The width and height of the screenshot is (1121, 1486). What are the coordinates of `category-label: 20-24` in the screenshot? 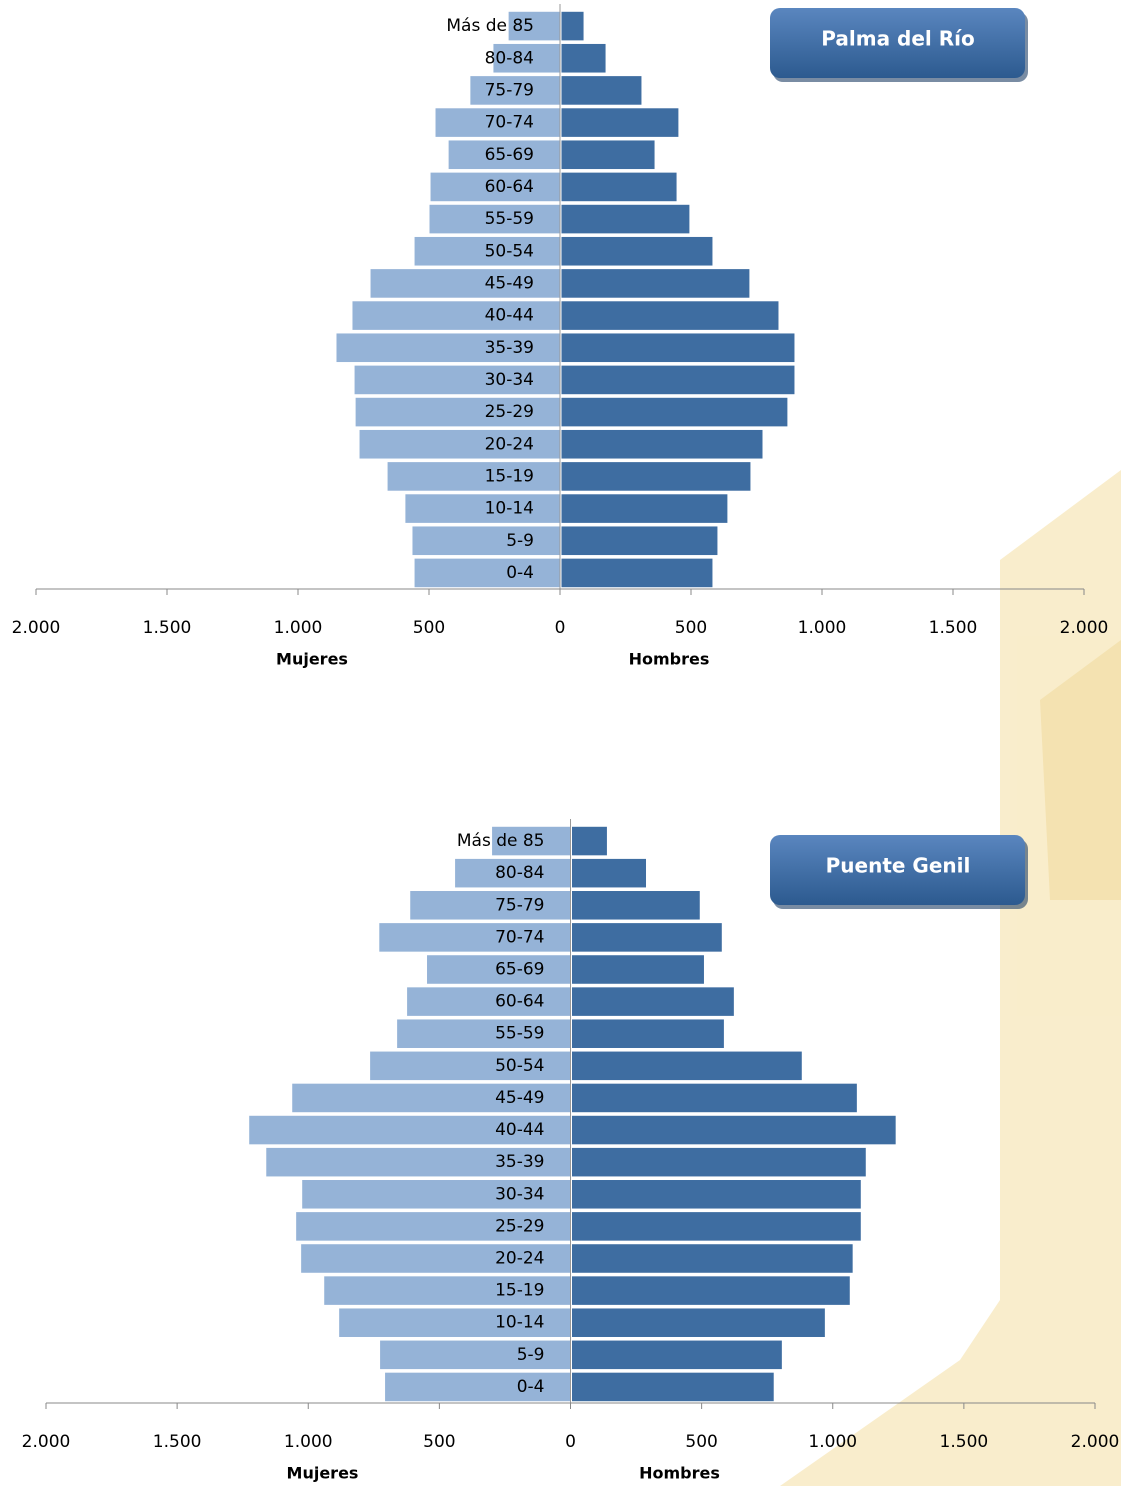 It's located at (509, 444).